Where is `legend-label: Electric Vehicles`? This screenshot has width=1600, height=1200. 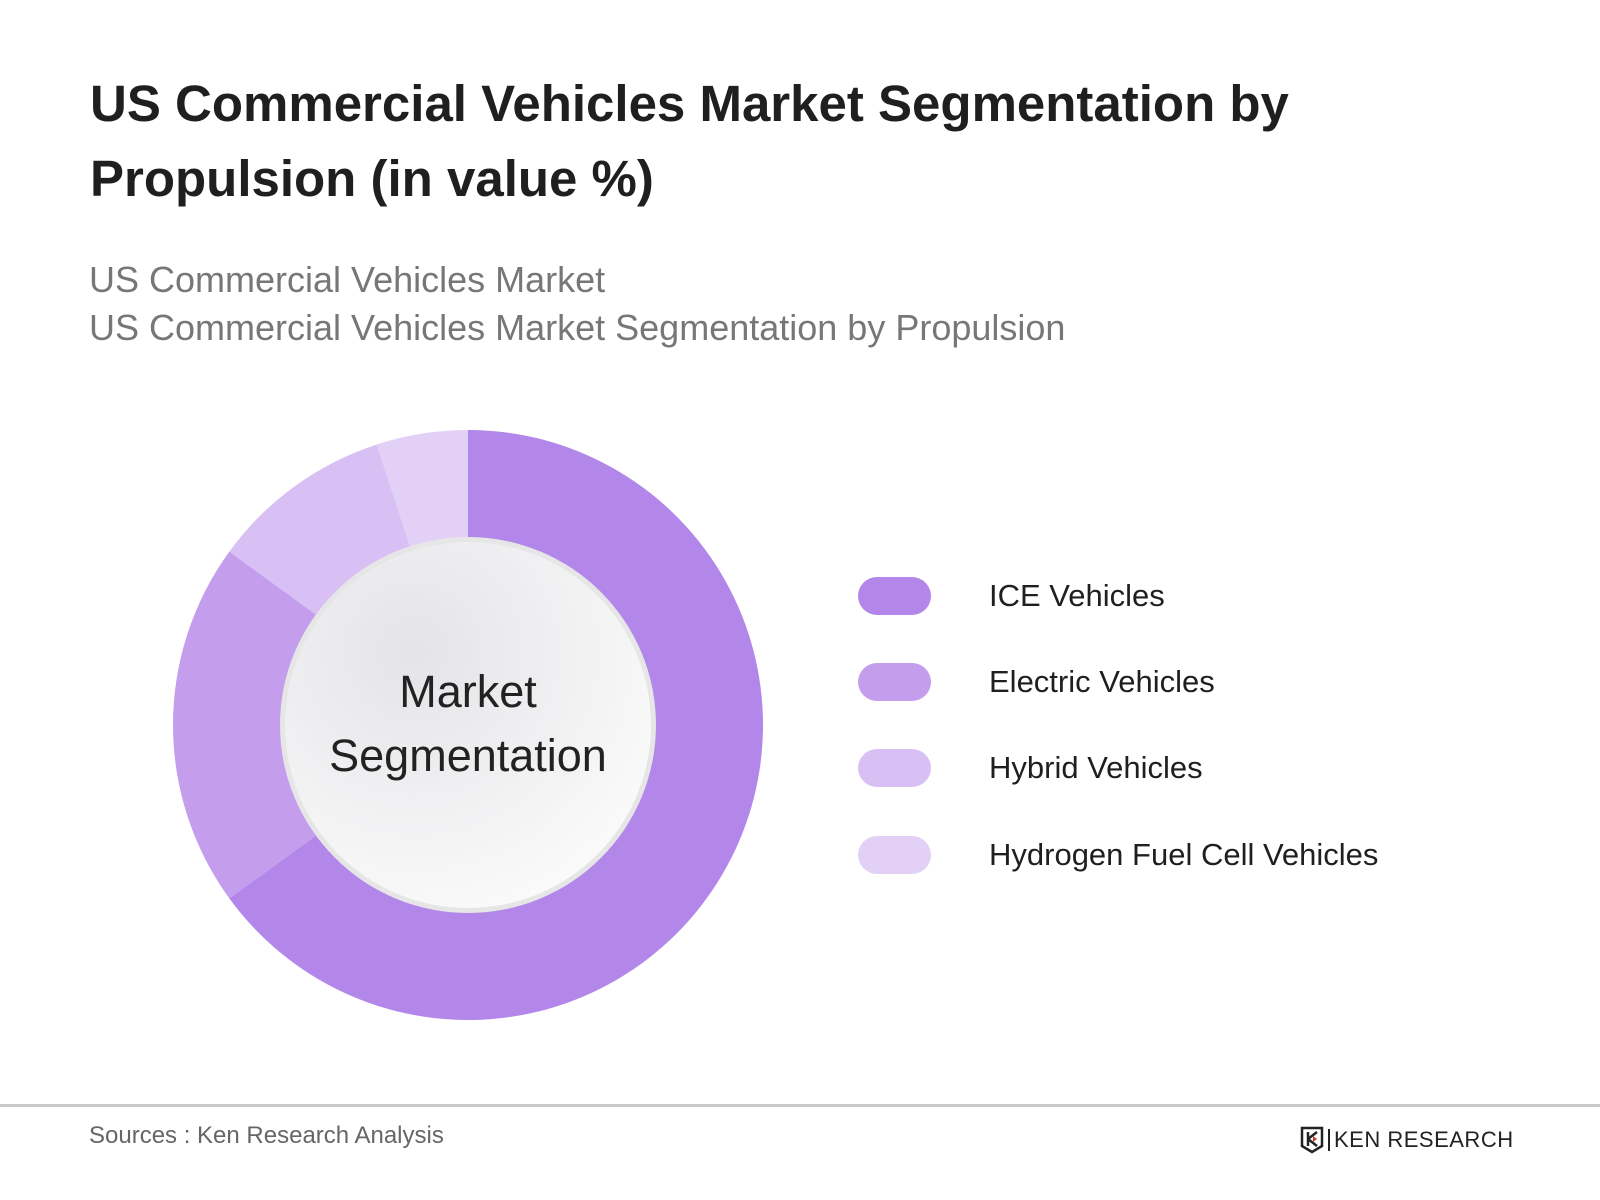 legend-label: Electric Vehicles is located at coordinates (1102, 681).